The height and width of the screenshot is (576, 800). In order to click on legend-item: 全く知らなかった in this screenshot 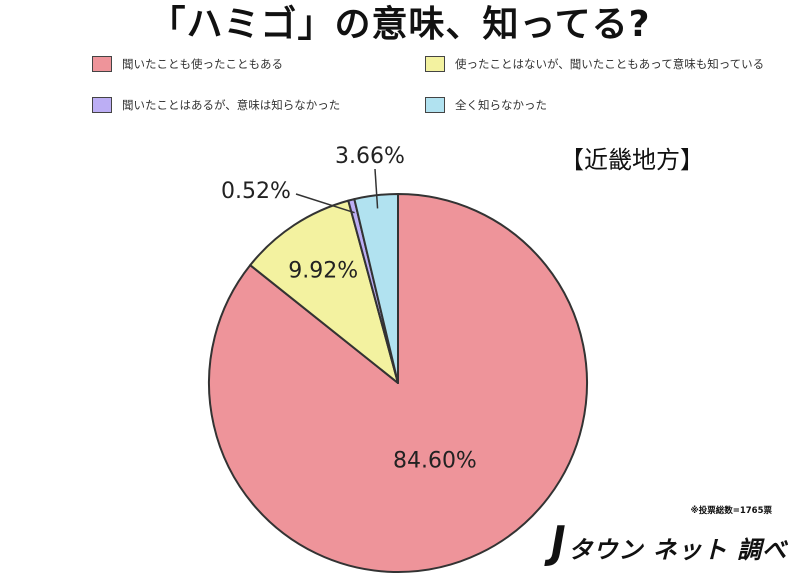, I will do `click(486, 105)`.